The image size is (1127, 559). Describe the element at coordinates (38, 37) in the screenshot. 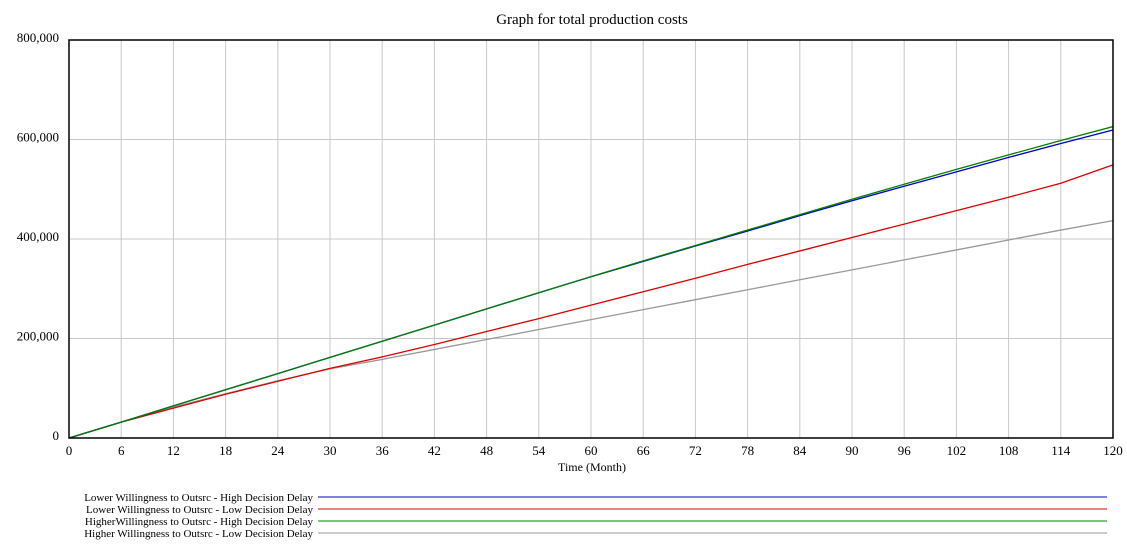

I see `y-tick-label: 800,000` at that location.